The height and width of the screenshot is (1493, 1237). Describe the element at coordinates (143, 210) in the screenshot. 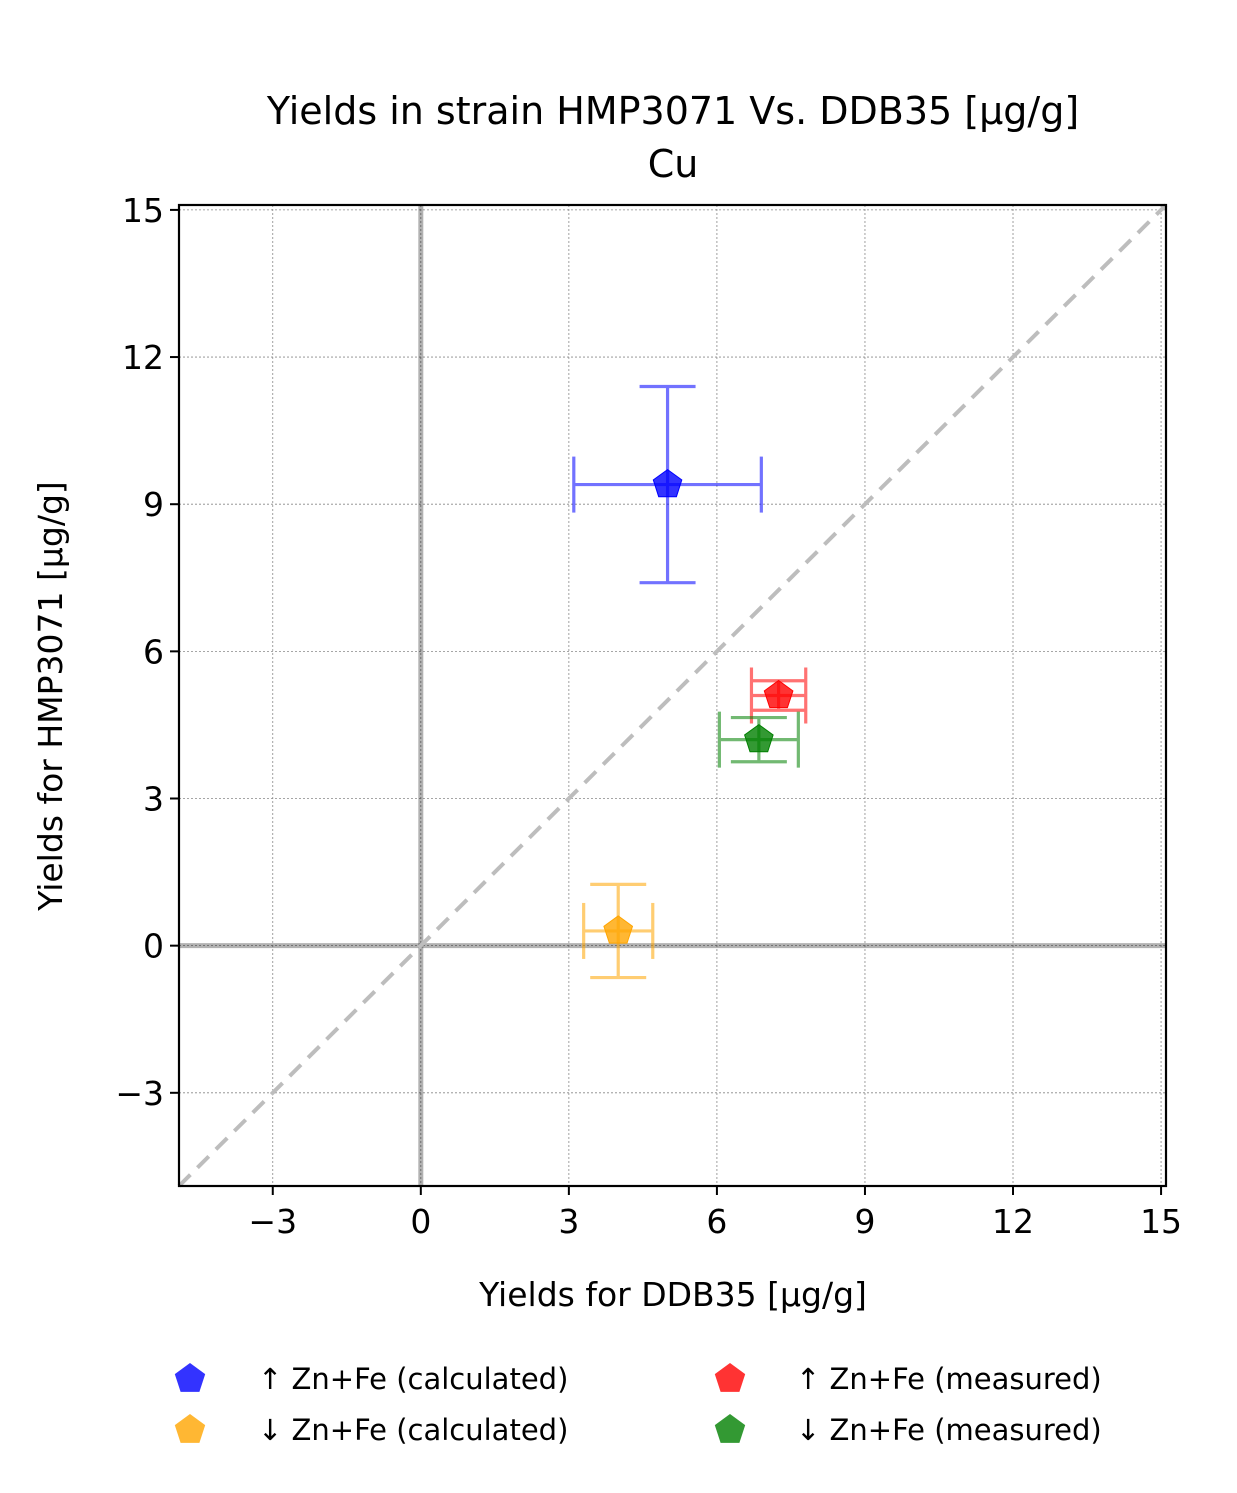

I see `y-tick-label: 15` at that location.